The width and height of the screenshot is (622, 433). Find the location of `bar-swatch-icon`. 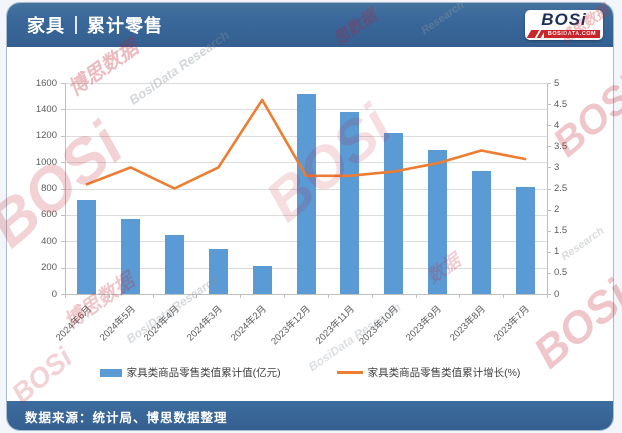

bar-swatch-icon is located at coordinates (110, 372).